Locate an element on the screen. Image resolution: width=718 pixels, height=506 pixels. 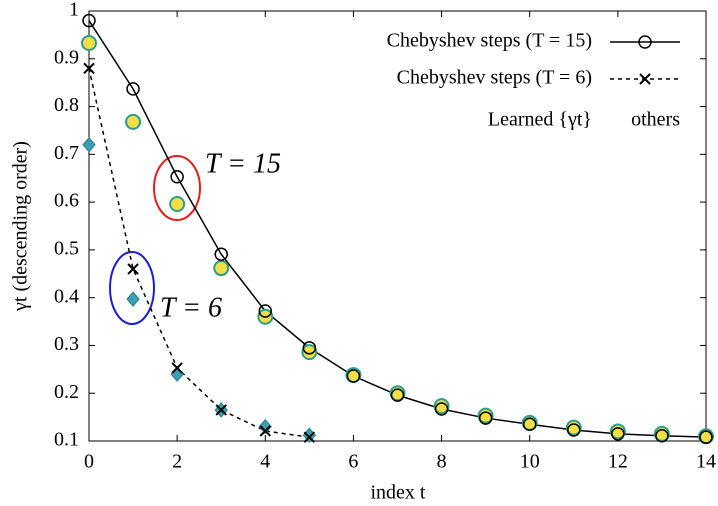
legend-label: Chebyshev steps (T = 6) is located at coordinates (494, 78).